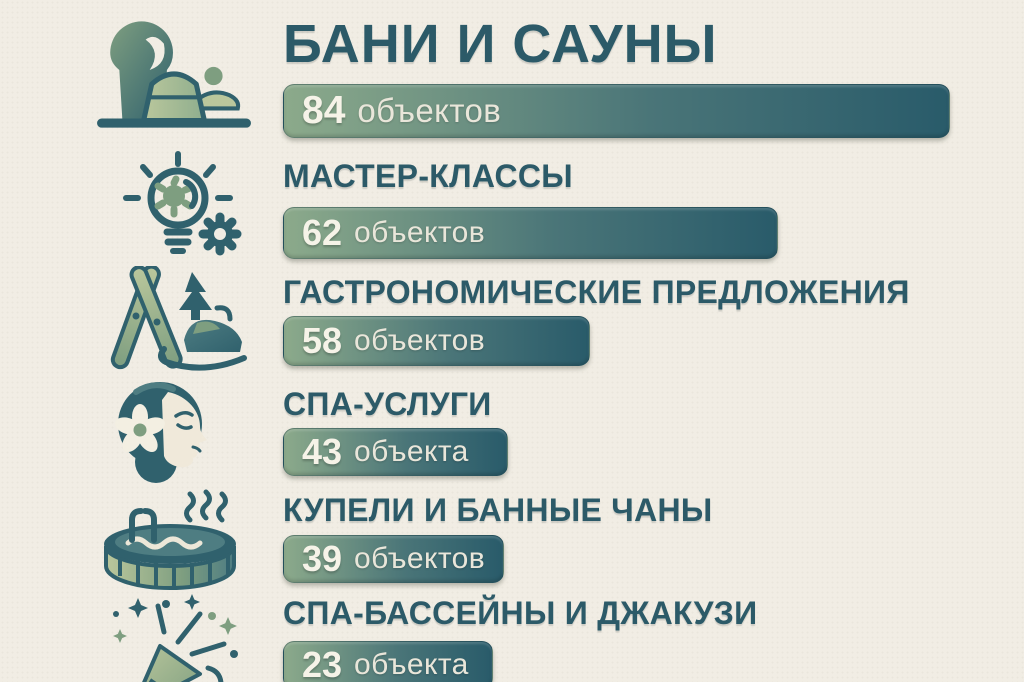 The height and width of the screenshot is (682, 1024). I want to click on category-title: СПА-БАССЕЙНЫ И ДЖАКУЗИ, so click(520, 613).